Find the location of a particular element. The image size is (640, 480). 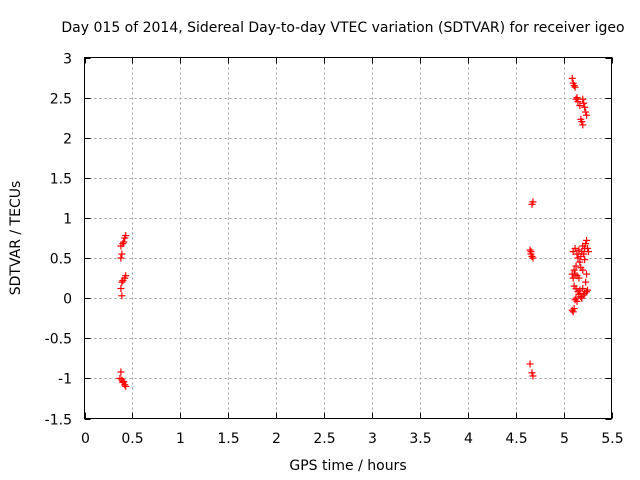

x-tick-label: 0 is located at coordinates (85, 439).